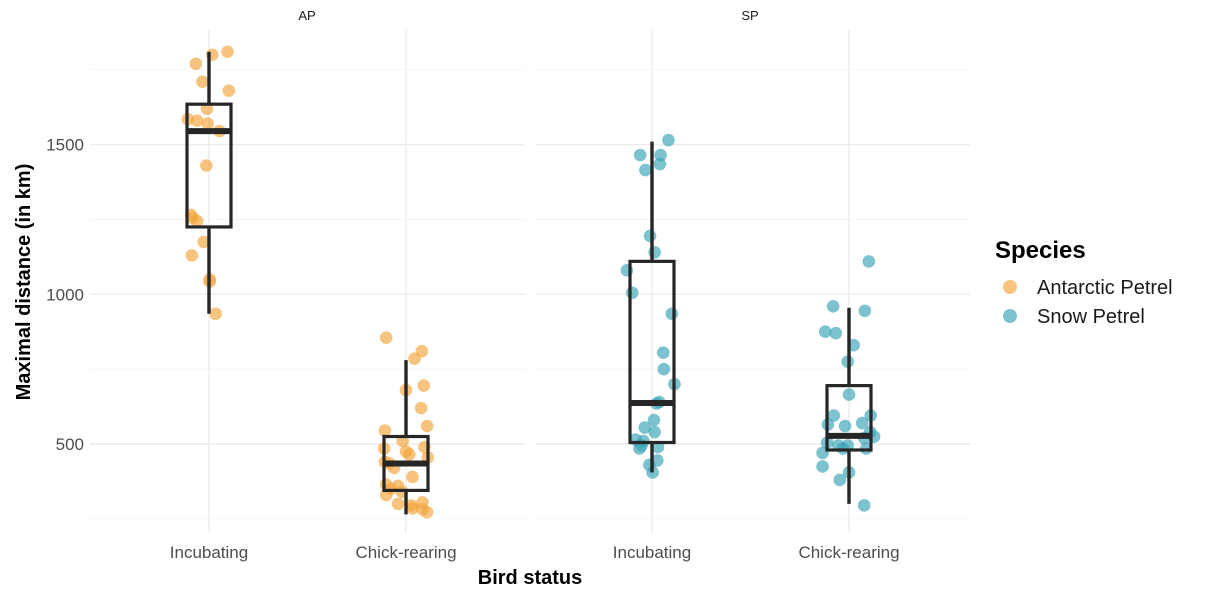 Image resolution: width=1207 pixels, height=592 pixels. I want to click on facet-strip-label: SP, so click(749, 15).